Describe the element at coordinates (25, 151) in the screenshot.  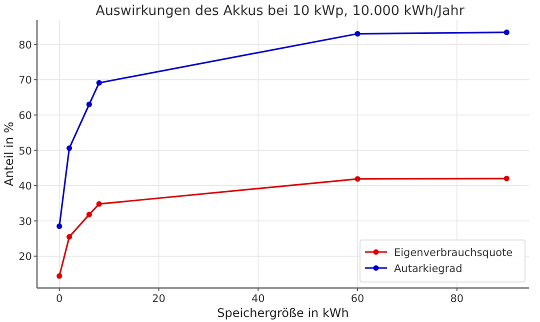
I see `y-tick-label: 50` at that location.